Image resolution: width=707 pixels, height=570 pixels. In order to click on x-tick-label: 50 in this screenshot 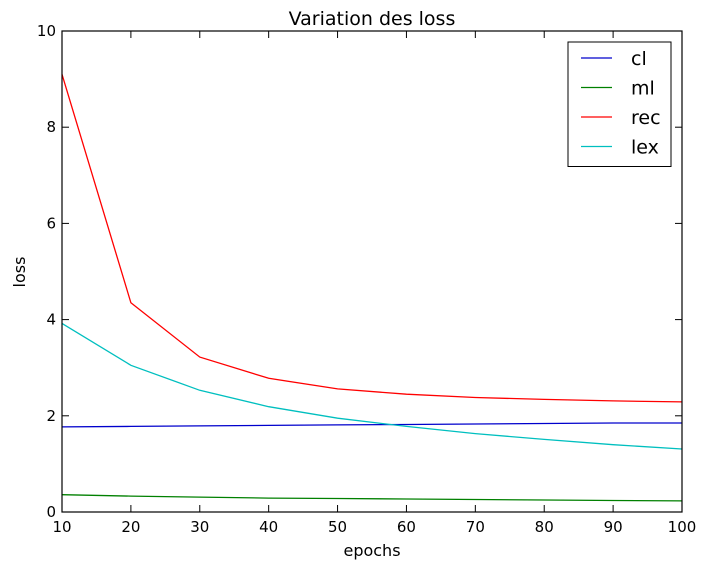, I will do `click(337, 527)`.